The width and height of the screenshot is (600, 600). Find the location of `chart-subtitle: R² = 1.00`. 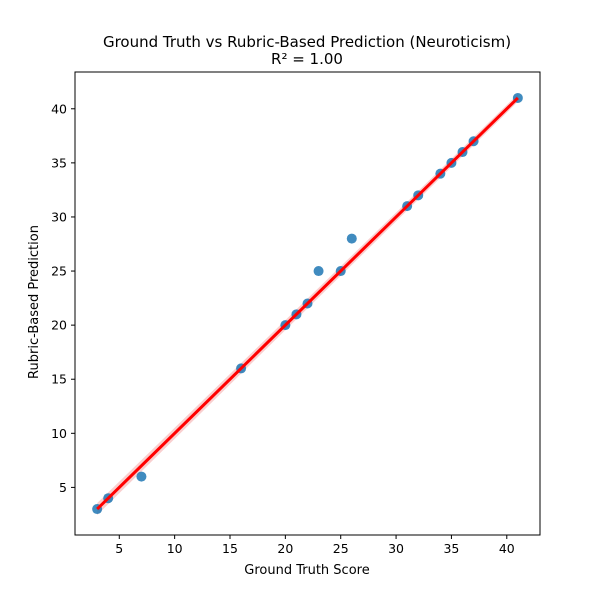

chart-subtitle: R² = 1.00 is located at coordinates (307, 59).